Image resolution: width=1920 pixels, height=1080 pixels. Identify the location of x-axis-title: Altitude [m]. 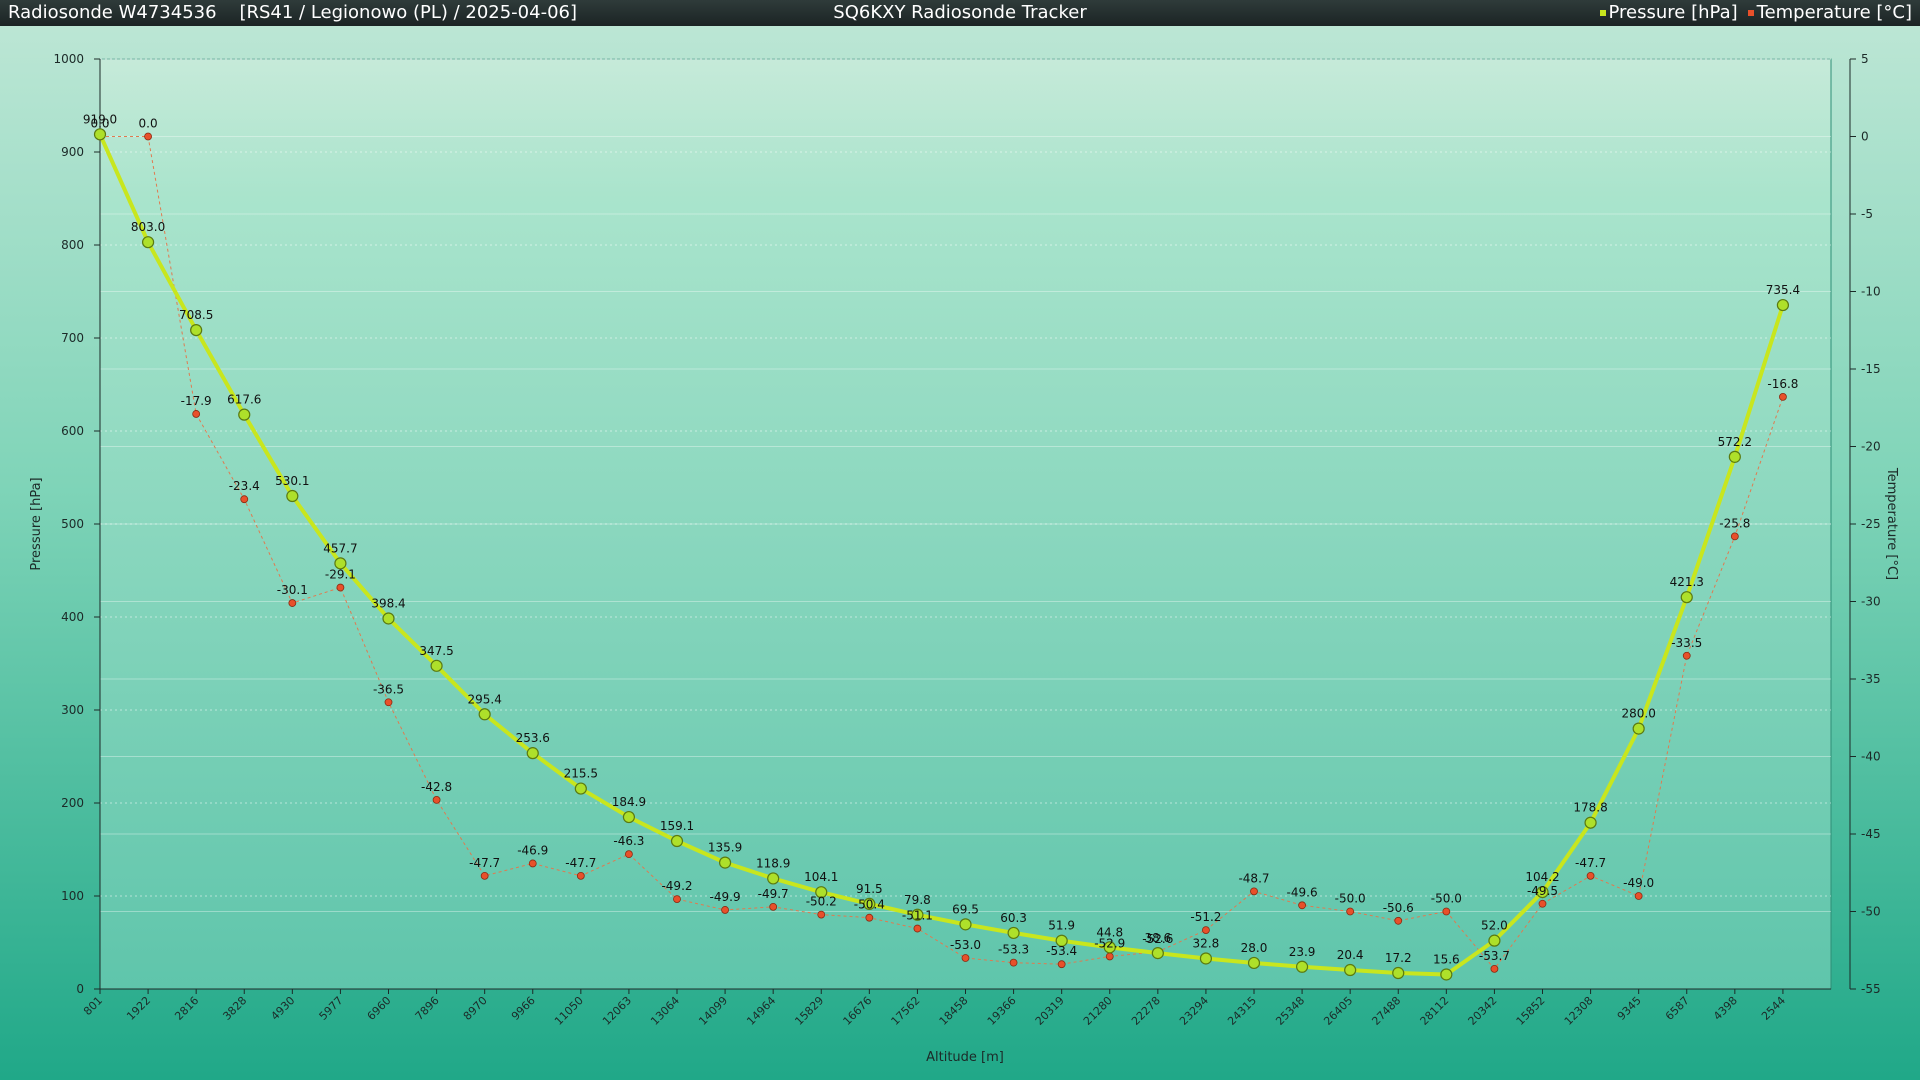
(965, 1057).